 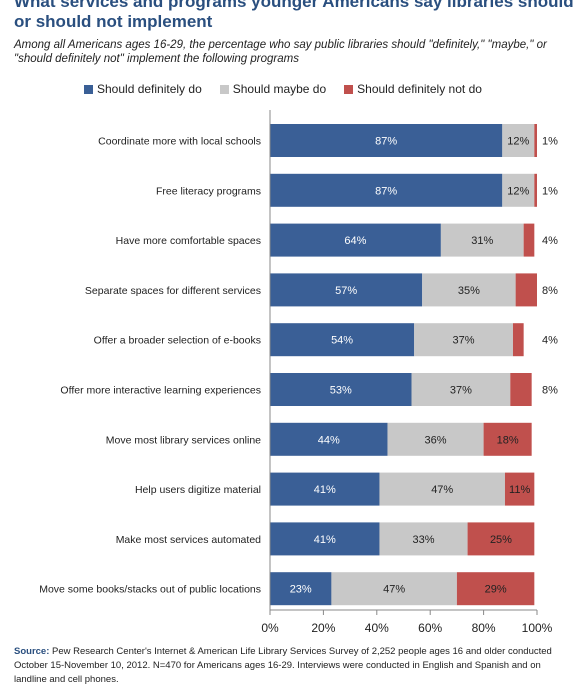 I want to click on legend-item-definitely: Should definitely do, so click(x=143, y=89).